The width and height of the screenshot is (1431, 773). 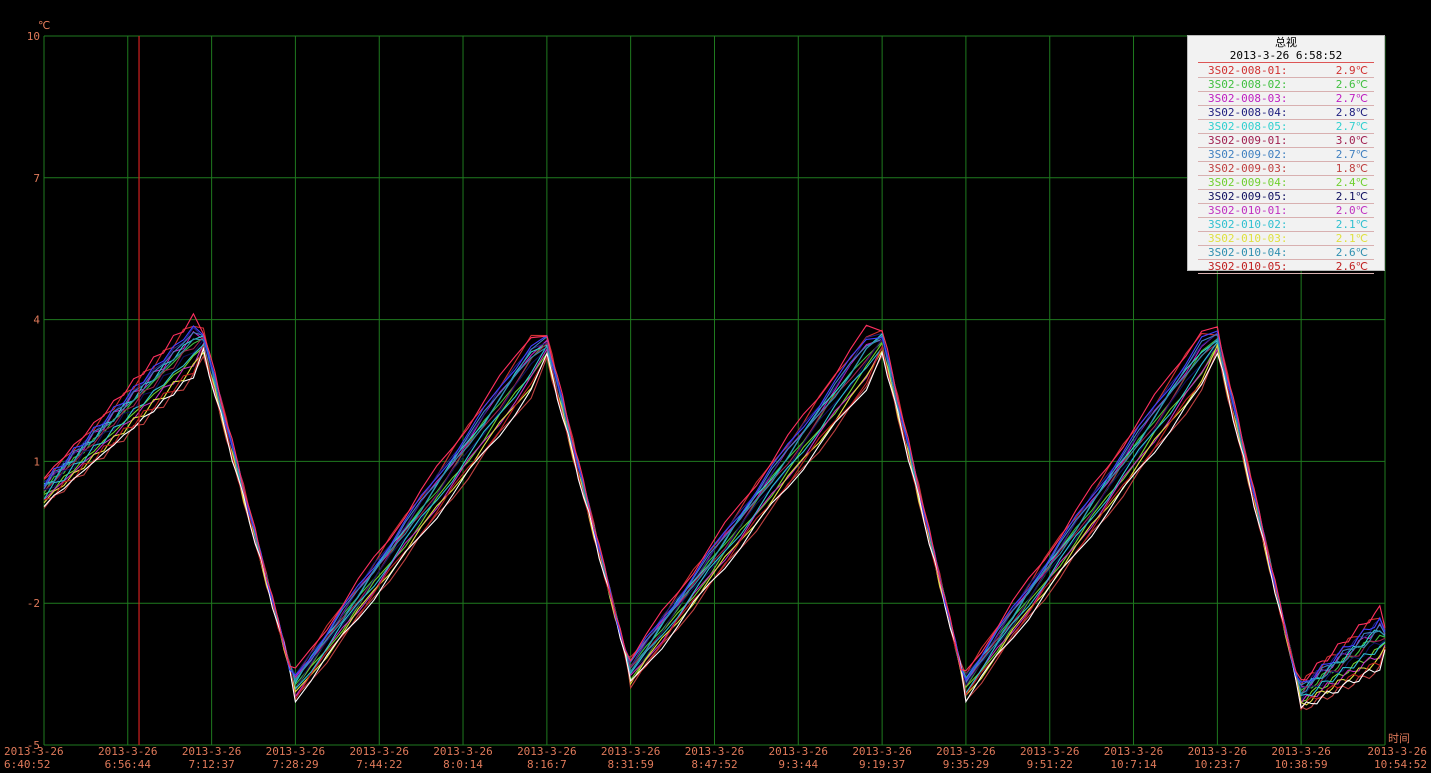 What do you see at coordinates (882, 751) in the screenshot?
I see `x-tick-date-10: 2013-3-26` at bounding box center [882, 751].